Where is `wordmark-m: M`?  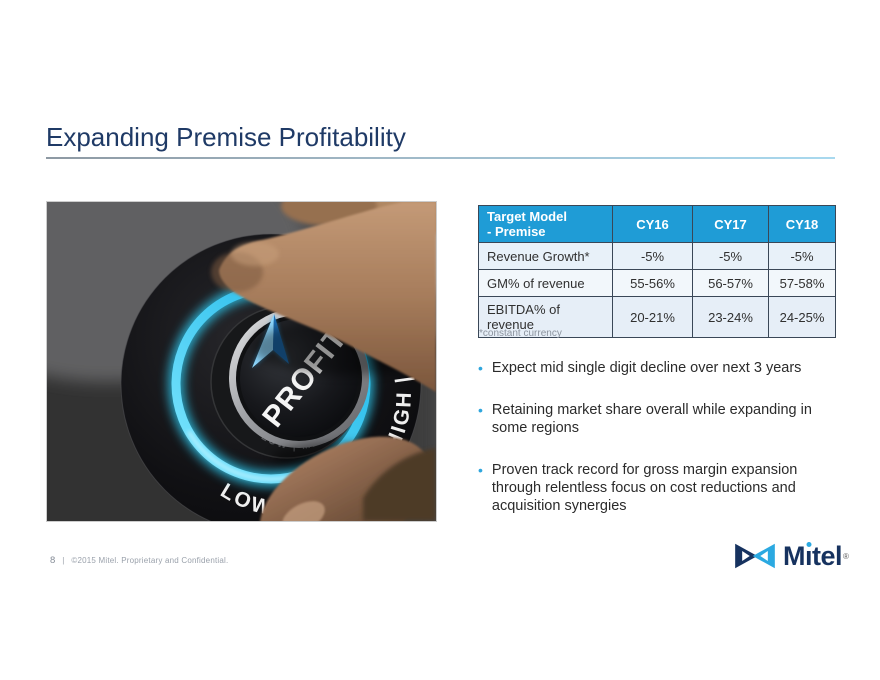 wordmark-m: M is located at coordinates (794, 556).